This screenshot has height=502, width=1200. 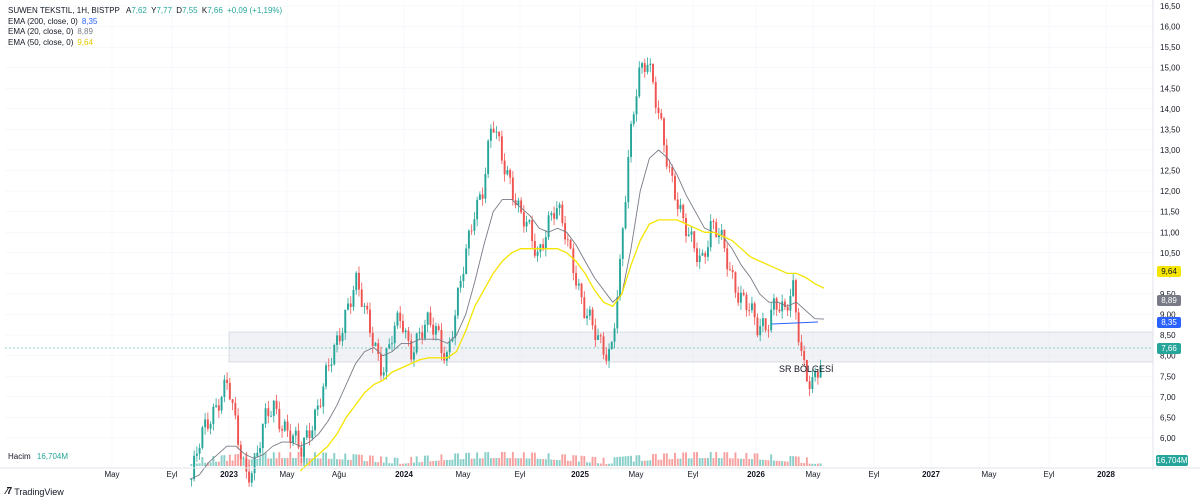 What do you see at coordinates (43, 21) in the screenshot?
I see `indicator-label: EMA (200, close, 0)` at bounding box center [43, 21].